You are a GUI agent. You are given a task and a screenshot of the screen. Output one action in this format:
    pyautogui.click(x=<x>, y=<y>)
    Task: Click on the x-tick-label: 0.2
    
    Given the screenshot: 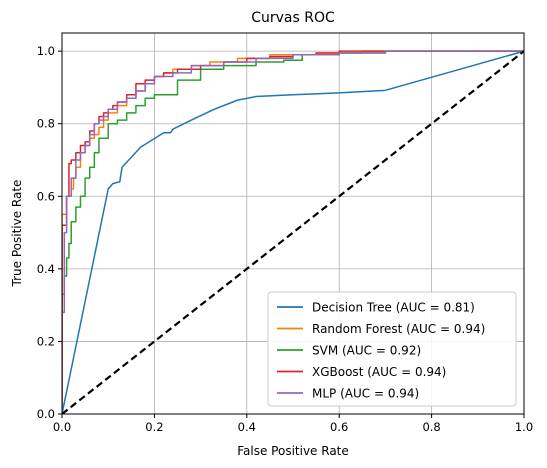 What is the action you would take?
    pyautogui.click(x=154, y=427)
    